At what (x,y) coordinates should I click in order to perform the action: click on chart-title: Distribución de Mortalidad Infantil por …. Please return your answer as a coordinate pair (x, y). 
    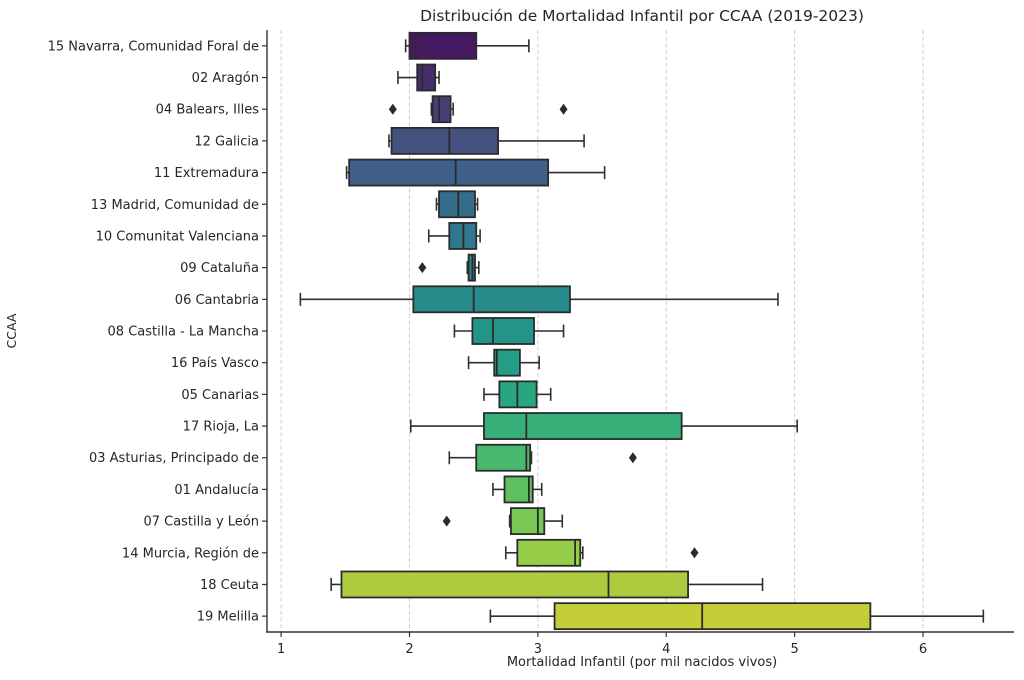
    Looking at the image, I should click on (642, 16).